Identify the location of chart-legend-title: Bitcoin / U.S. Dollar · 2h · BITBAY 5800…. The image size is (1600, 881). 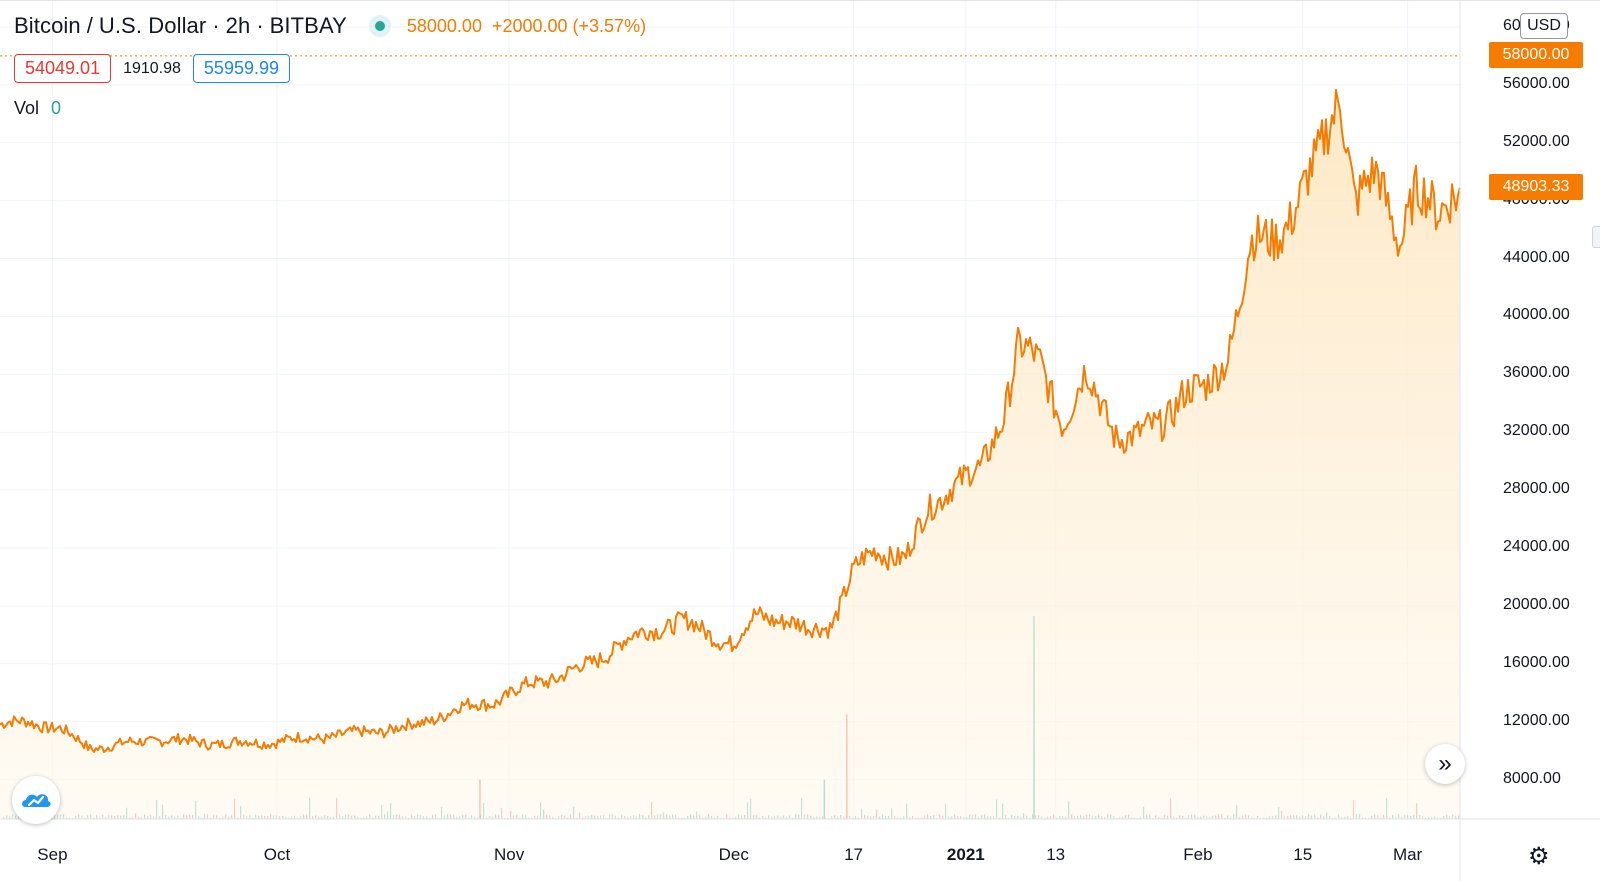
(330, 26).